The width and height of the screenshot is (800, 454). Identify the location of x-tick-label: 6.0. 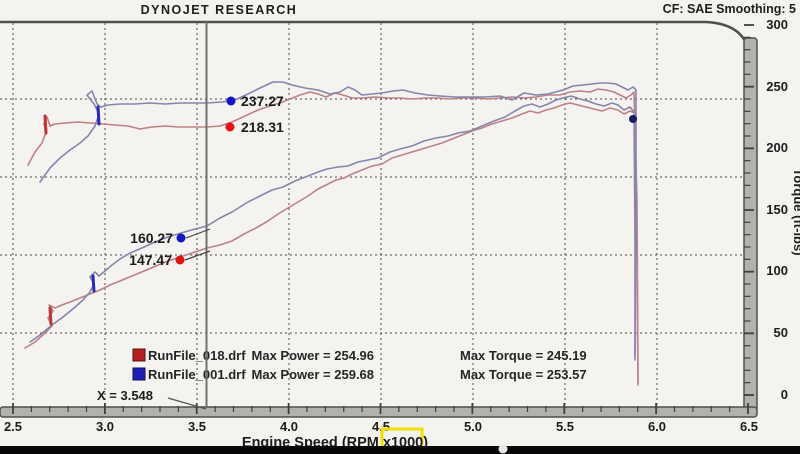
(657, 426).